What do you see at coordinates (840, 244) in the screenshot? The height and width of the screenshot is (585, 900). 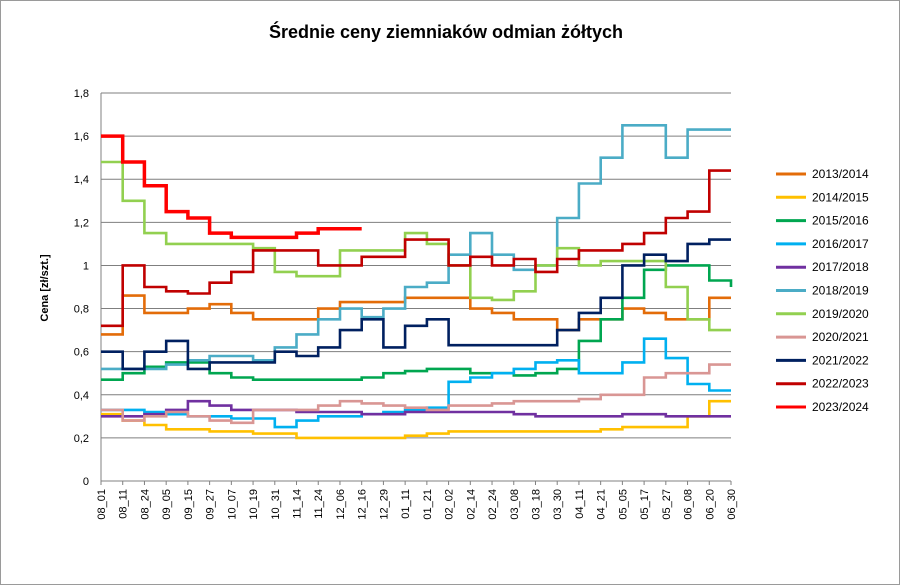 I see `legend-label: 2016/2017` at bounding box center [840, 244].